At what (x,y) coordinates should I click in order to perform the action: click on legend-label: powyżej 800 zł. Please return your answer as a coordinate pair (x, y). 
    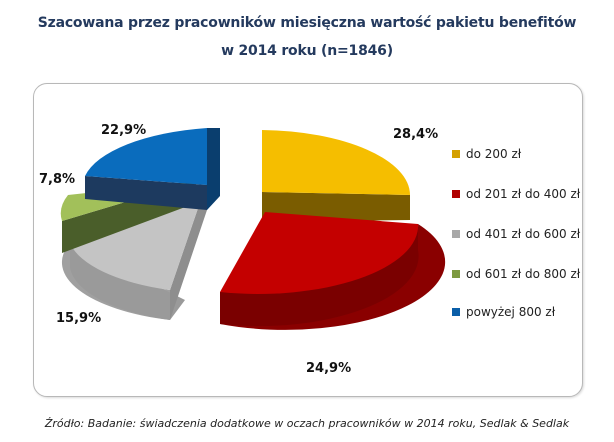
    Looking at the image, I should click on (511, 312).